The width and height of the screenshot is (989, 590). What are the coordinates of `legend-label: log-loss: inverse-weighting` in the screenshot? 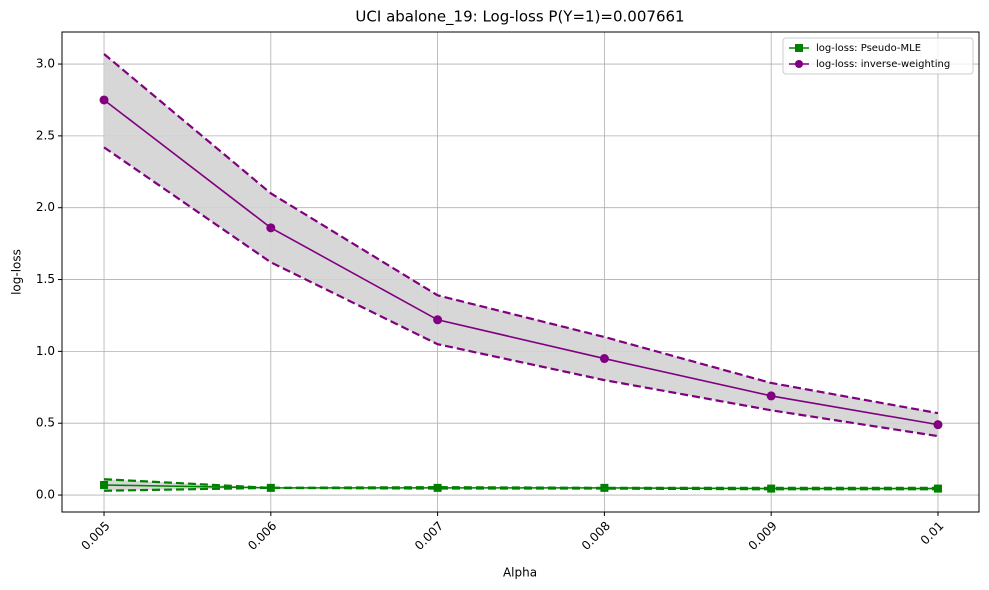 It's located at (883, 64).